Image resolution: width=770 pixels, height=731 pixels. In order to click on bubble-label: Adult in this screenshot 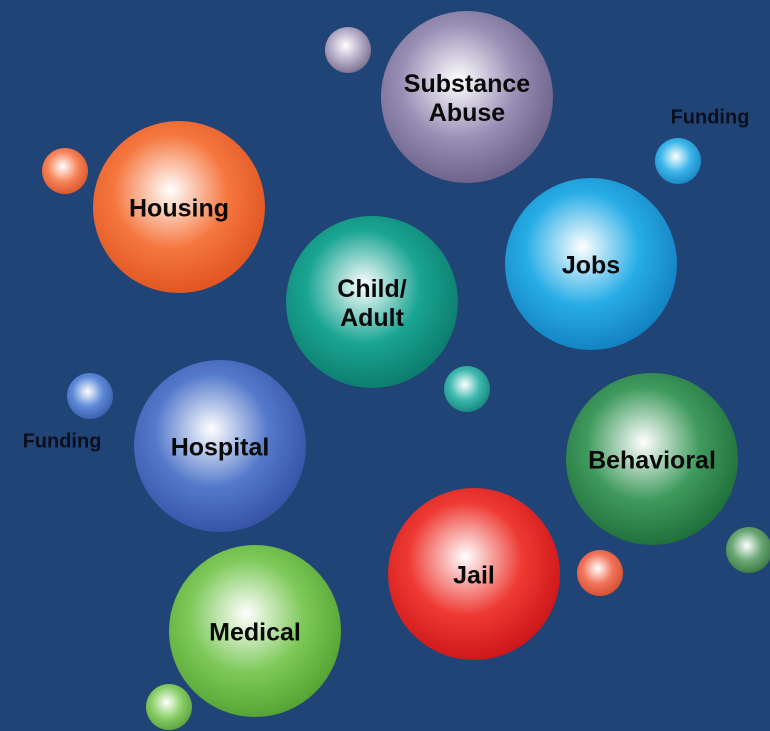, I will do `click(372, 318)`.